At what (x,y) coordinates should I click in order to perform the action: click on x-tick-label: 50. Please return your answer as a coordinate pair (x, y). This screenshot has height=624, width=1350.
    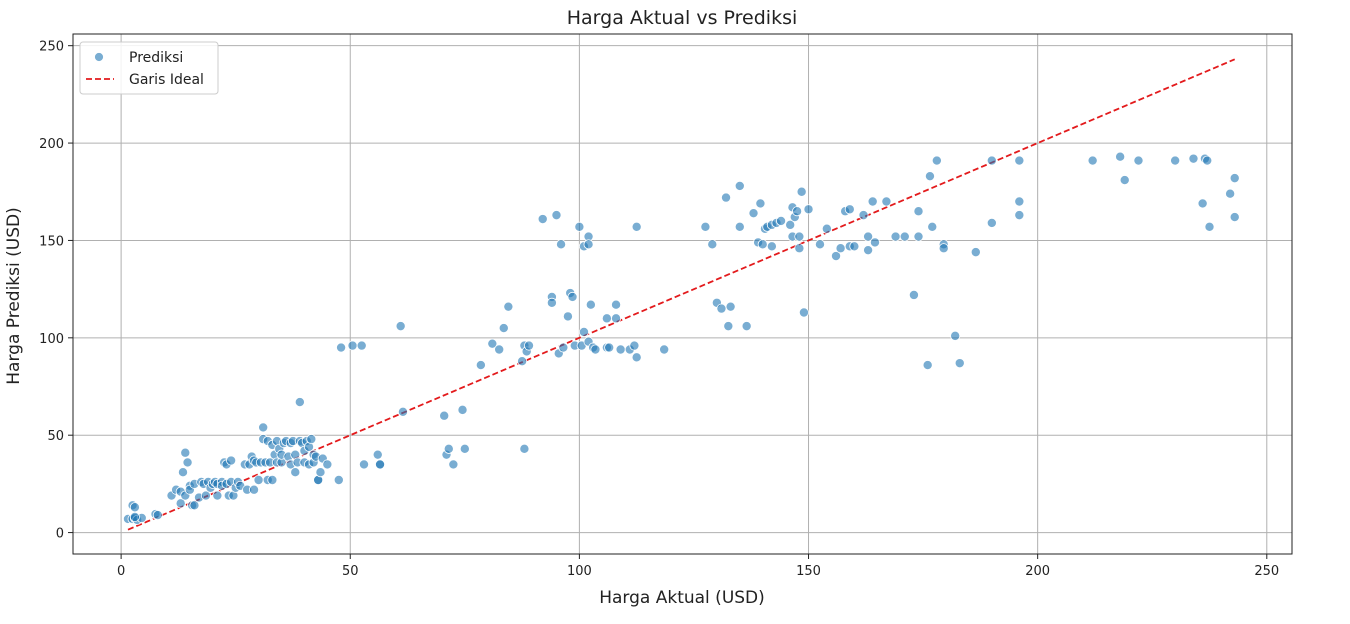
    Looking at the image, I should click on (350, 571).